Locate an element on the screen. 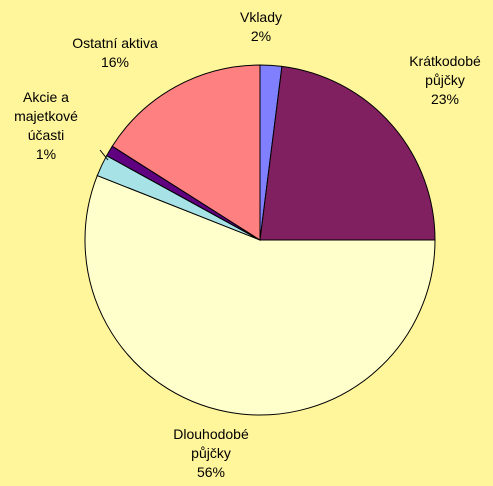 The width and height of the screenshot is (493, 486). category-label: Ostatní aktiva is located at coordinates (115, 43).